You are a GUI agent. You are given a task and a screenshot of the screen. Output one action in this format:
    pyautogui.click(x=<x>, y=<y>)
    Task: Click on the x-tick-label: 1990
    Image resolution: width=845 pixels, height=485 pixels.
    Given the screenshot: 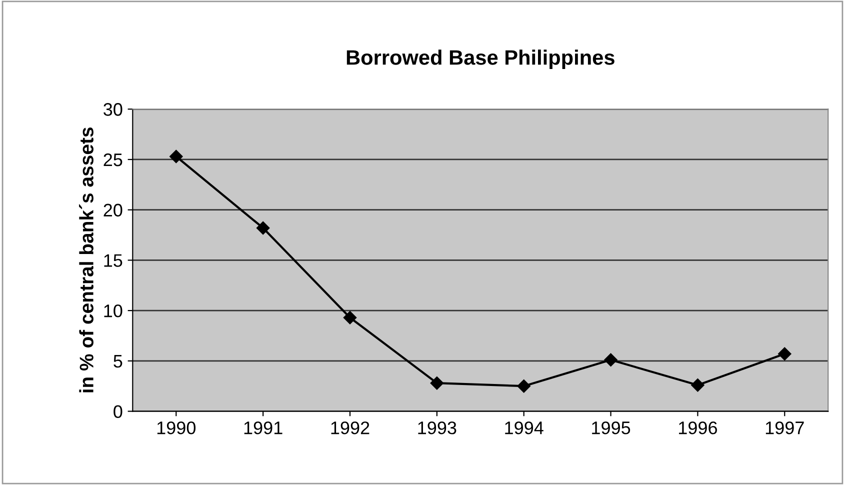 What is the action you would take?
    pyautogui.click(x=176, y=427)
    